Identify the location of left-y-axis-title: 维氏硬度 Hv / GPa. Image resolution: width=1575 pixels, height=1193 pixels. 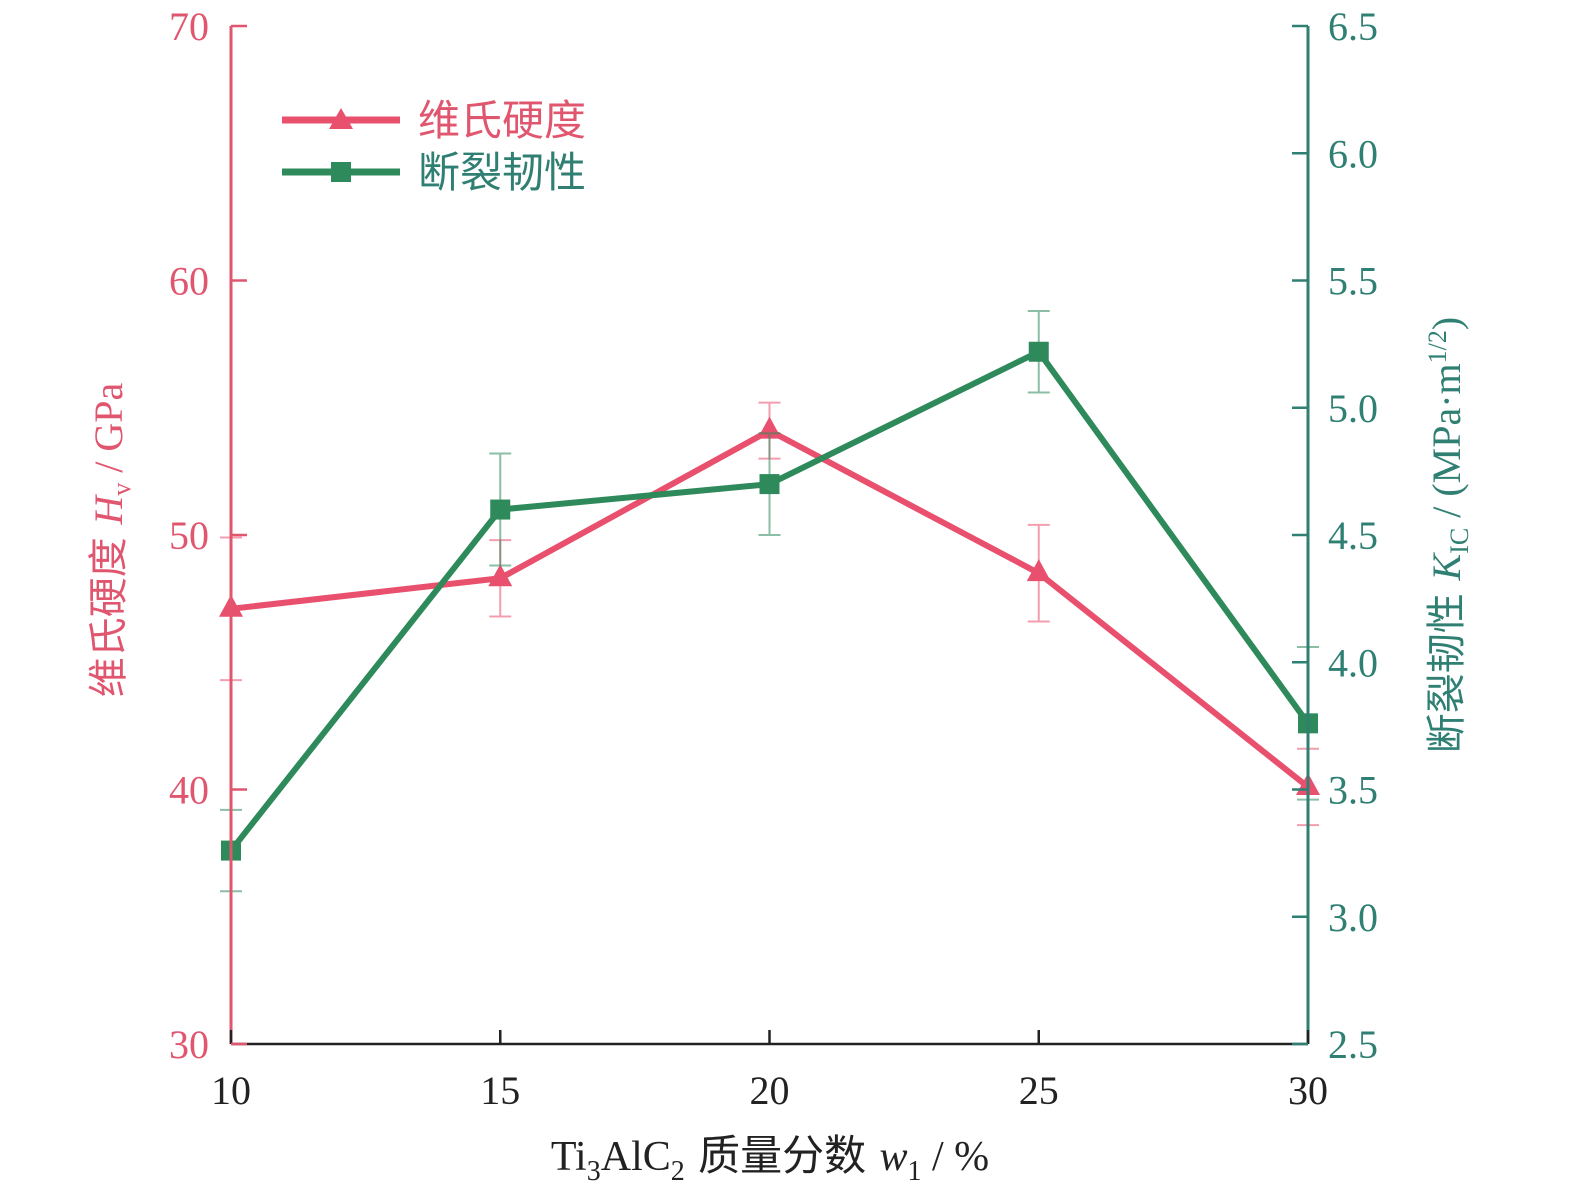
(111, 539).